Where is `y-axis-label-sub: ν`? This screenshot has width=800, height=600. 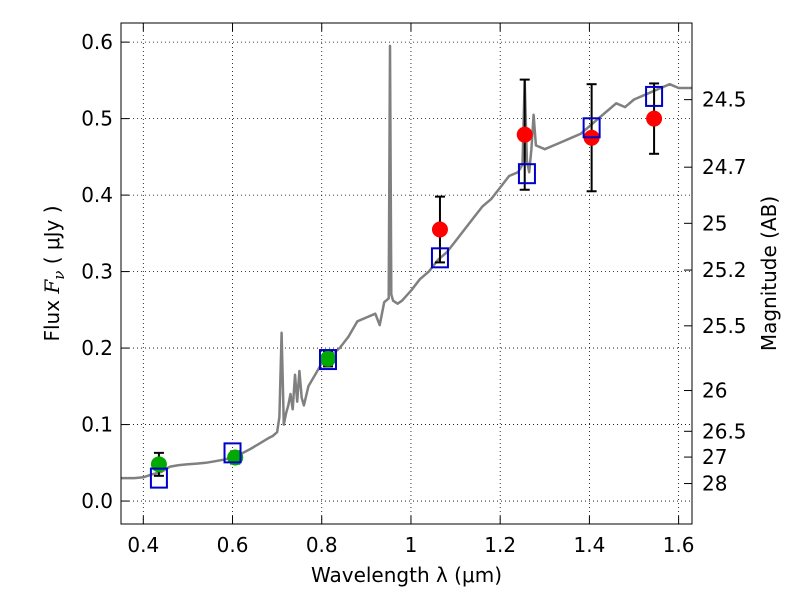 y-axis-label-sub: ν is located at coordinates (59, 275).